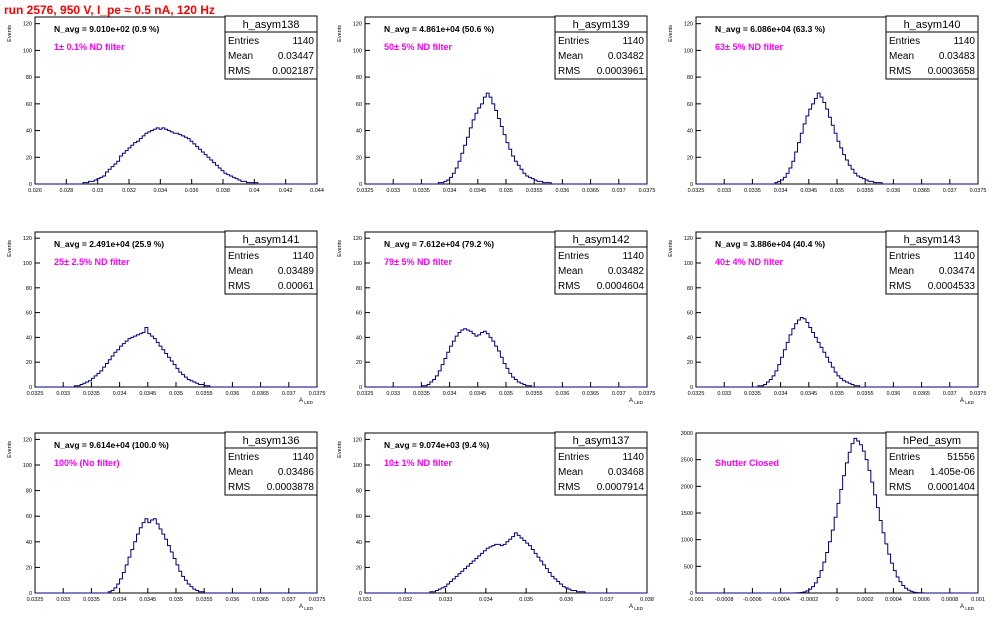  Describe the element at coordinates (87, 463) in the screenshot. I see `filter-label: 100% (No filter)` at that location.